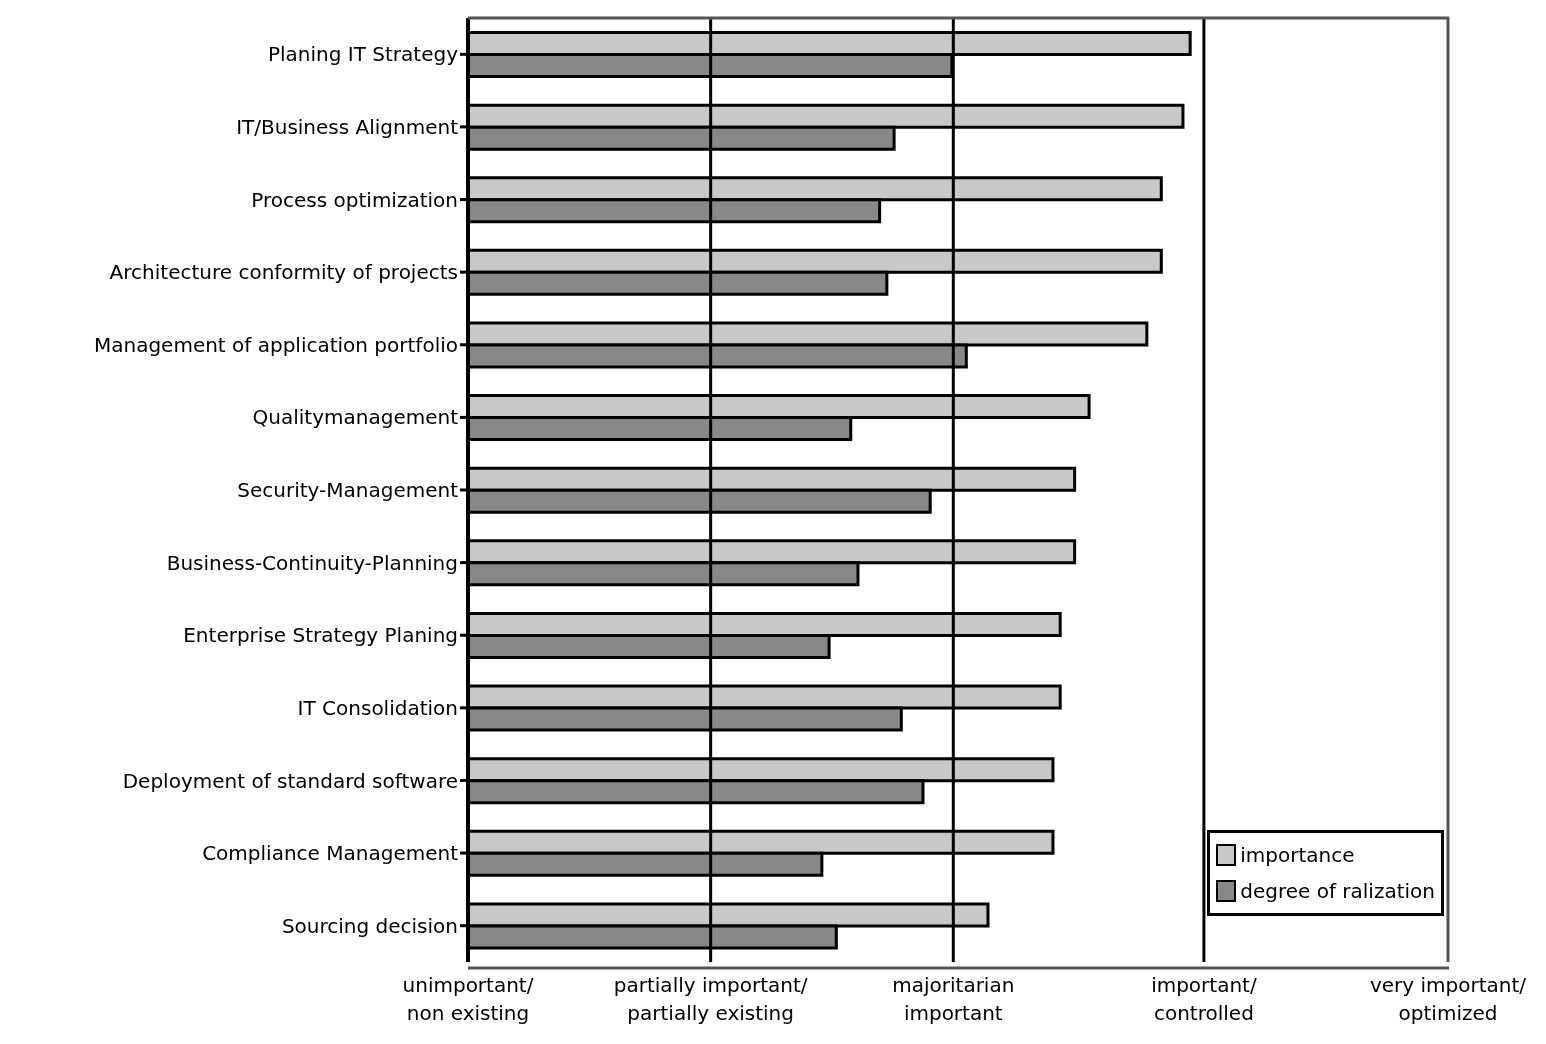 The width and height of the screenshot is (1546, 1044). Describe the element at coordinates (710, 999) in the screenshot. I see `ref-line-label: partially important/ partially existing` at that location.